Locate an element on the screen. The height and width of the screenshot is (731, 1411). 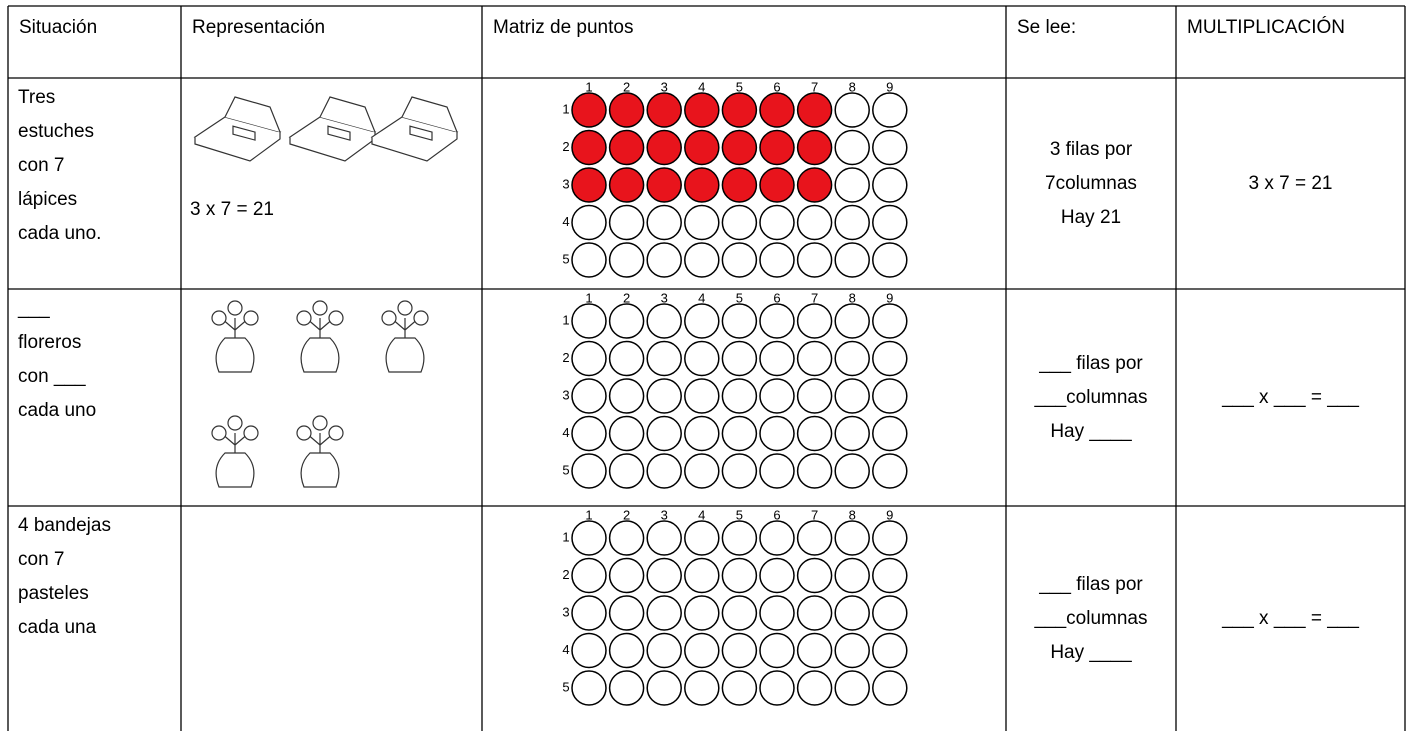
column-label: 5 is located at coordinates (739, 87).